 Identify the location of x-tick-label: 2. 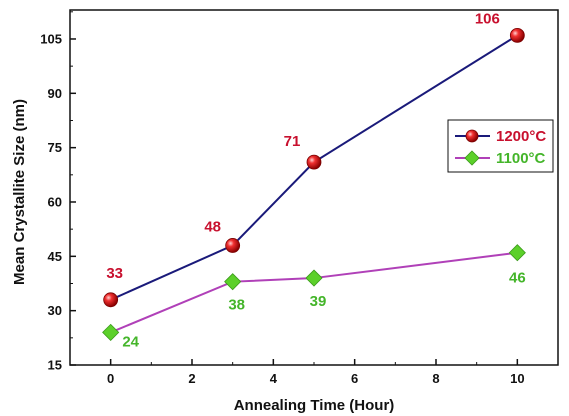
(191, 378).